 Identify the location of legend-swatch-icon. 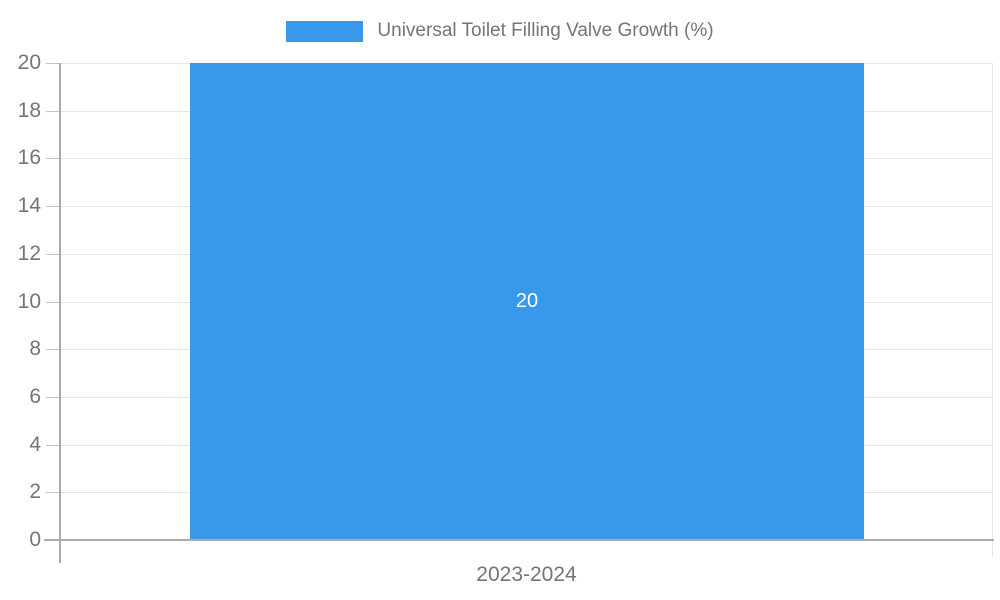
(325, 31).